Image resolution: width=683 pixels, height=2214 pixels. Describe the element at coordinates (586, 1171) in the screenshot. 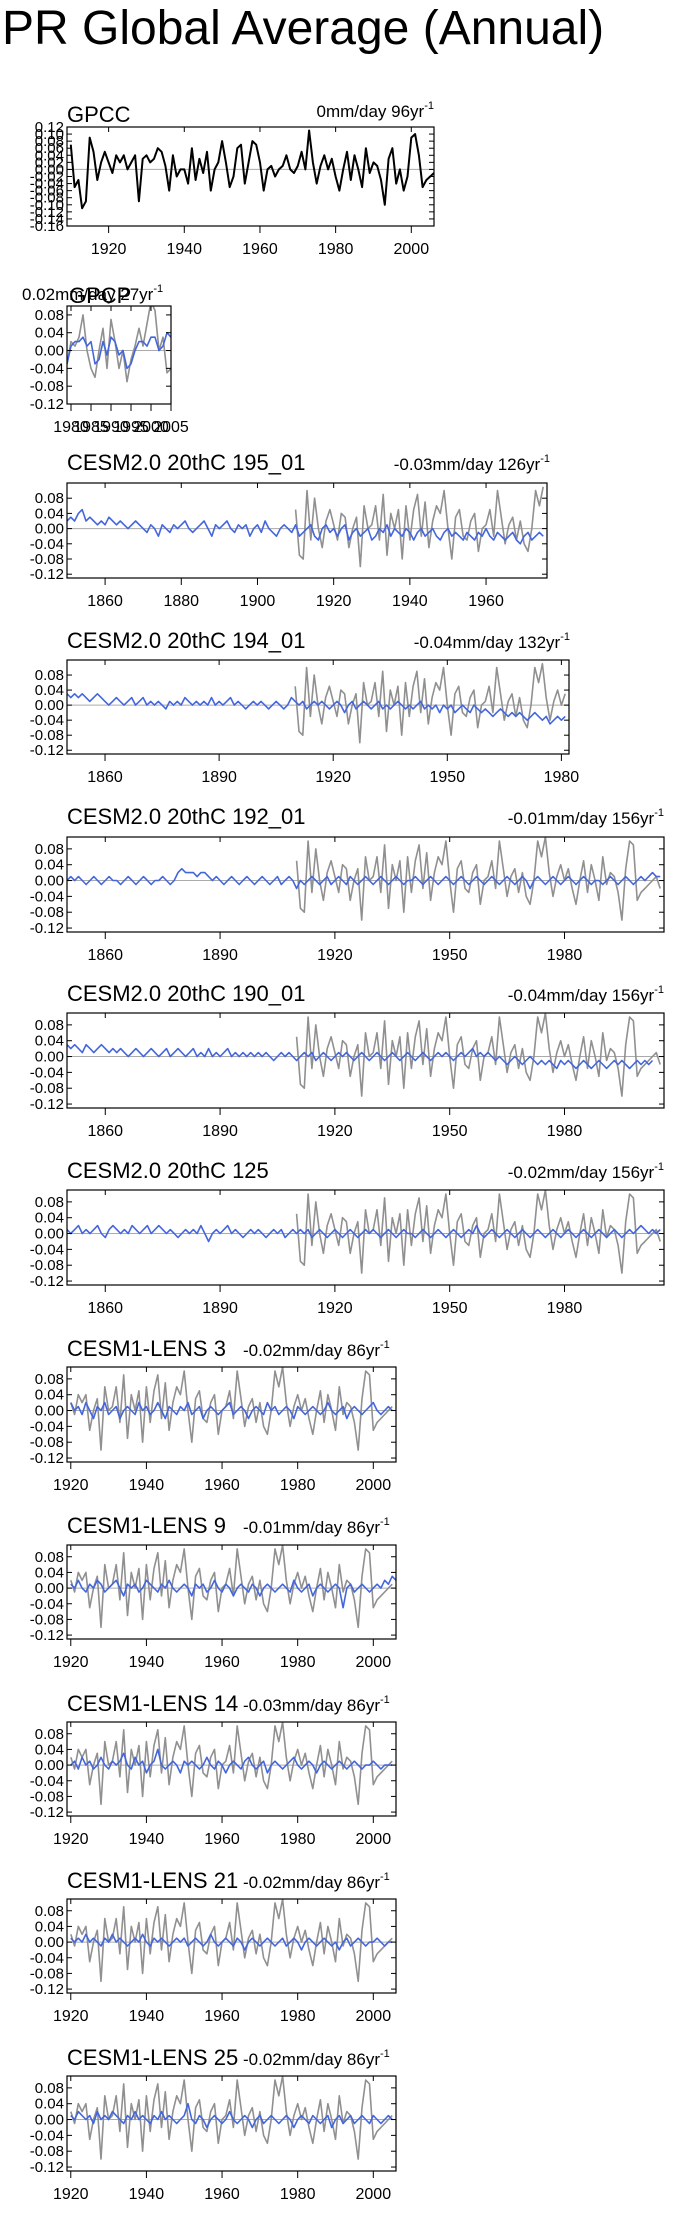

I see `trend-label: -0.02mm/day 156yr-1` at that location.